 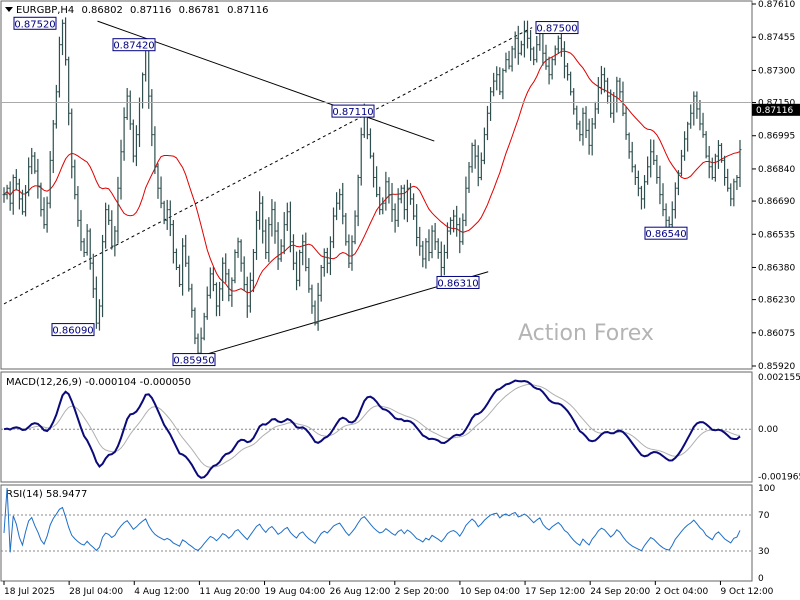 What do you see at coordinates (620, 592) in the screenshot?
I see `x-tick-label: 24 Sep 20:00` at bounding box center [620, 592].